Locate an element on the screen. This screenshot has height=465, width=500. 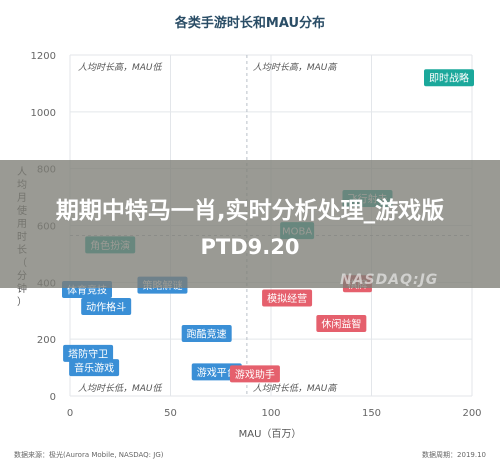
source-note: 数据来源：极光(Aurora Mobile, NASDAQ: JG) is located at coordinates (89, 454).